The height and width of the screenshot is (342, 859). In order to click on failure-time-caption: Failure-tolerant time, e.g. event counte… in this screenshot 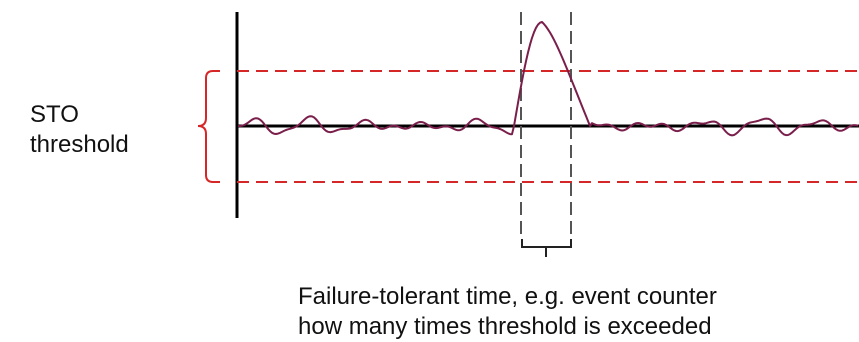, I will do `click(507, 312)`.